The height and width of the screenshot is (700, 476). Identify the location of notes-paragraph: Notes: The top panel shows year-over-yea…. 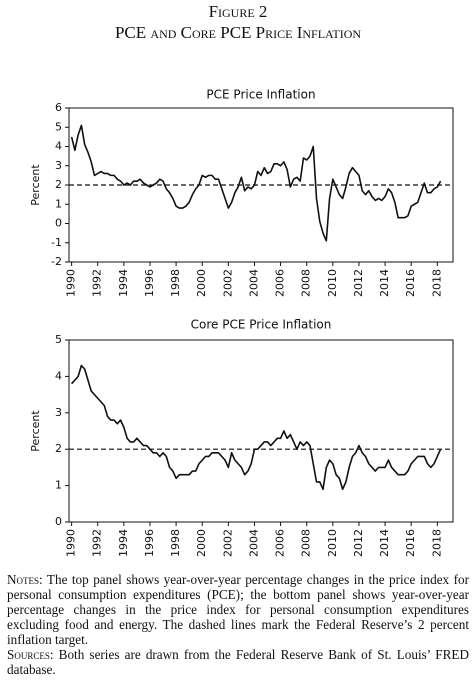
(238, 609).